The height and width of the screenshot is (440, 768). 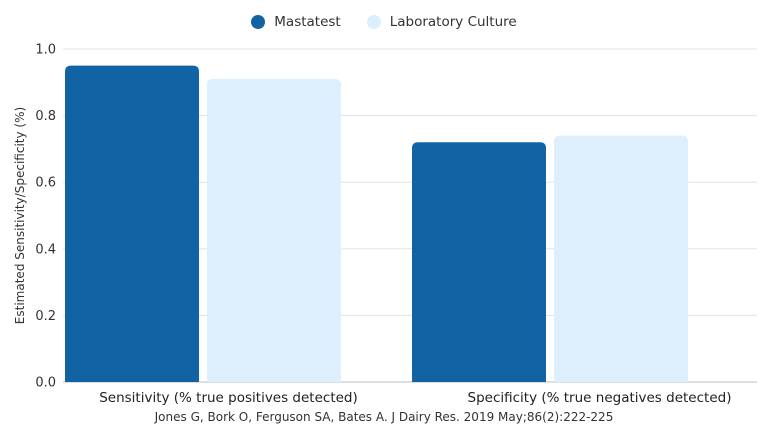 What do you see at coordinates (45, 183) in the screenshot?
I see `y-tick-label: 0.6` at bounding box center [45, 183].